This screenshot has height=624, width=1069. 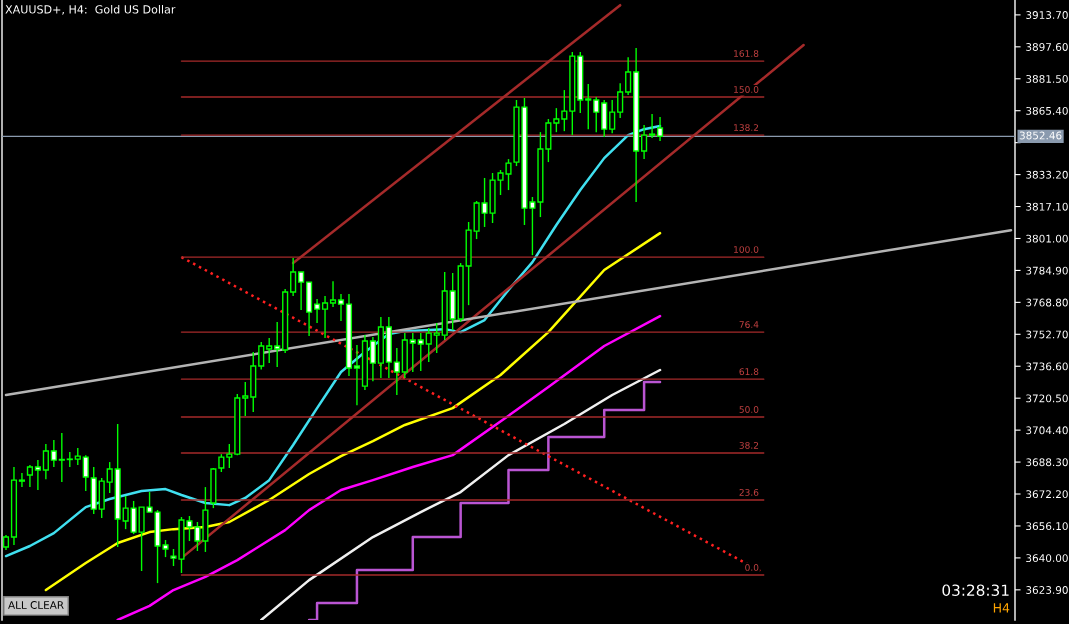 What do you see at coordinates (1047, 558) in the screenshot?
I see `y-tick-label: 3640.00` at bounding box center [1047, 558].